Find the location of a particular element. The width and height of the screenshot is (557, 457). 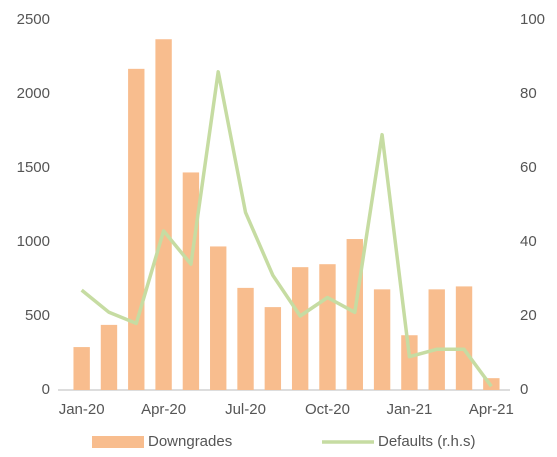

x-tick-label: Oct-20 is located at coordinates (327, 409).